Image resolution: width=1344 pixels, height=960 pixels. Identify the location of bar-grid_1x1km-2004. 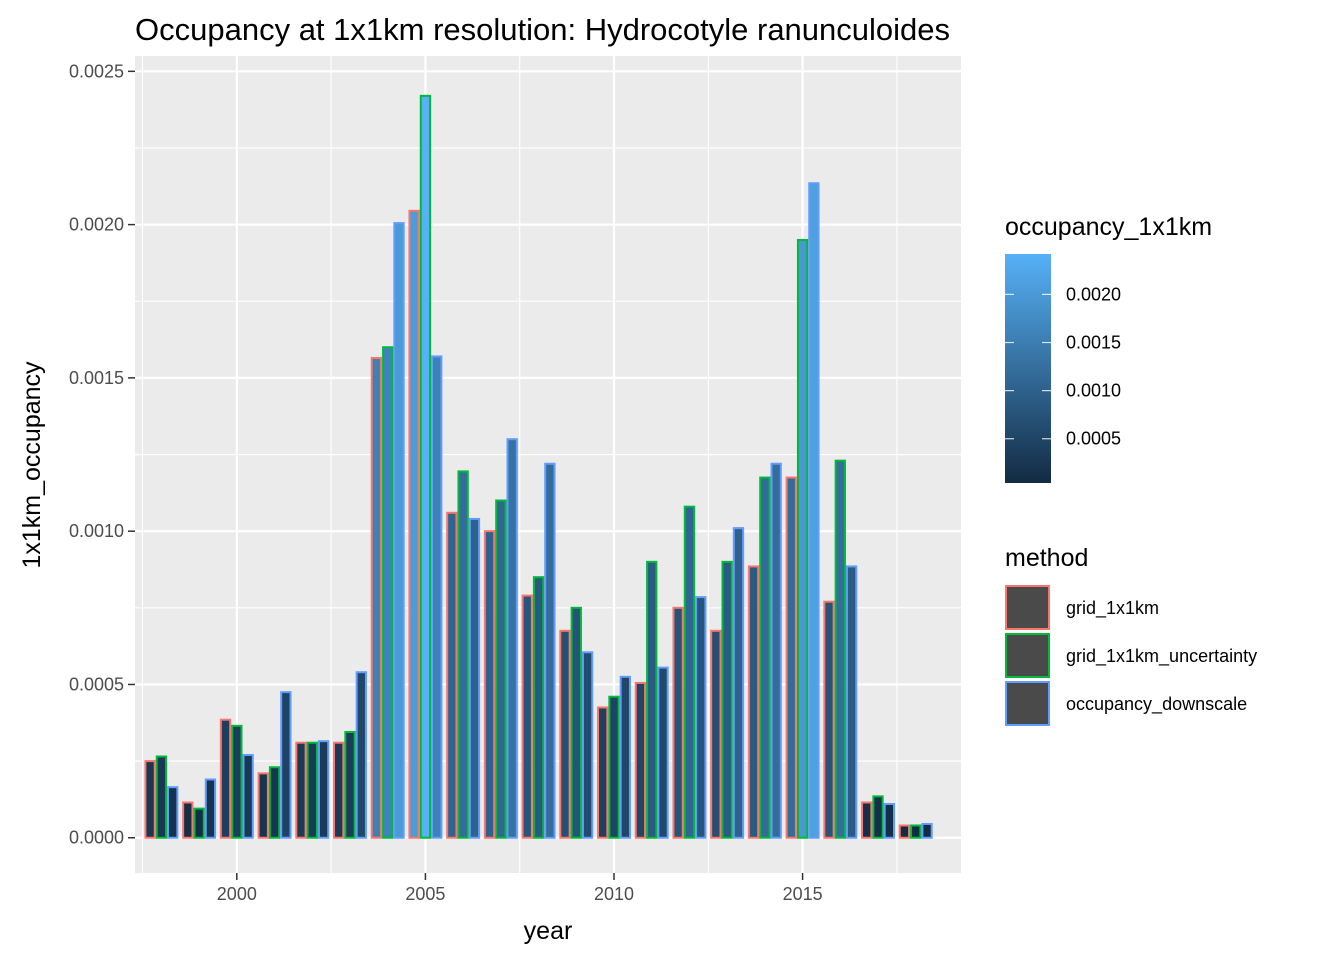
(376, 597).